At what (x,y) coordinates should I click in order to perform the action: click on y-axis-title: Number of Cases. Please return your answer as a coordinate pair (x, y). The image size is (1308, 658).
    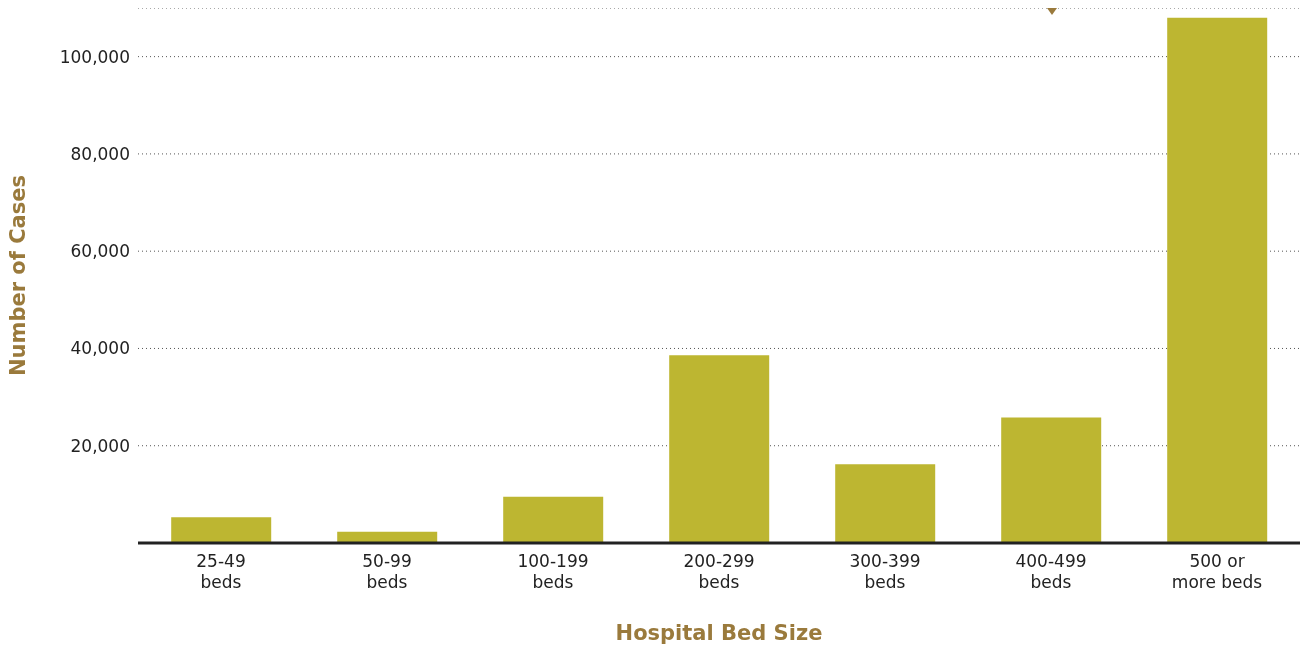
    Looking at the image, I should click on (18, 275).